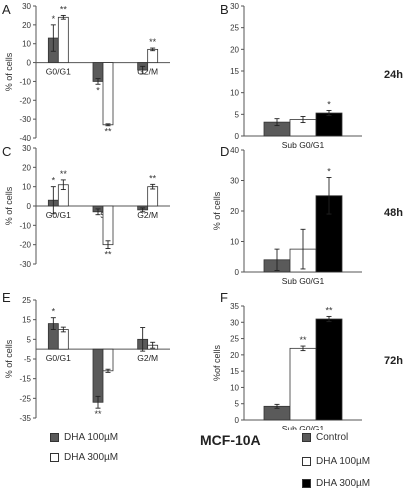  I want to click on panel-d-y-tick-label: 20, so click(234, 211).